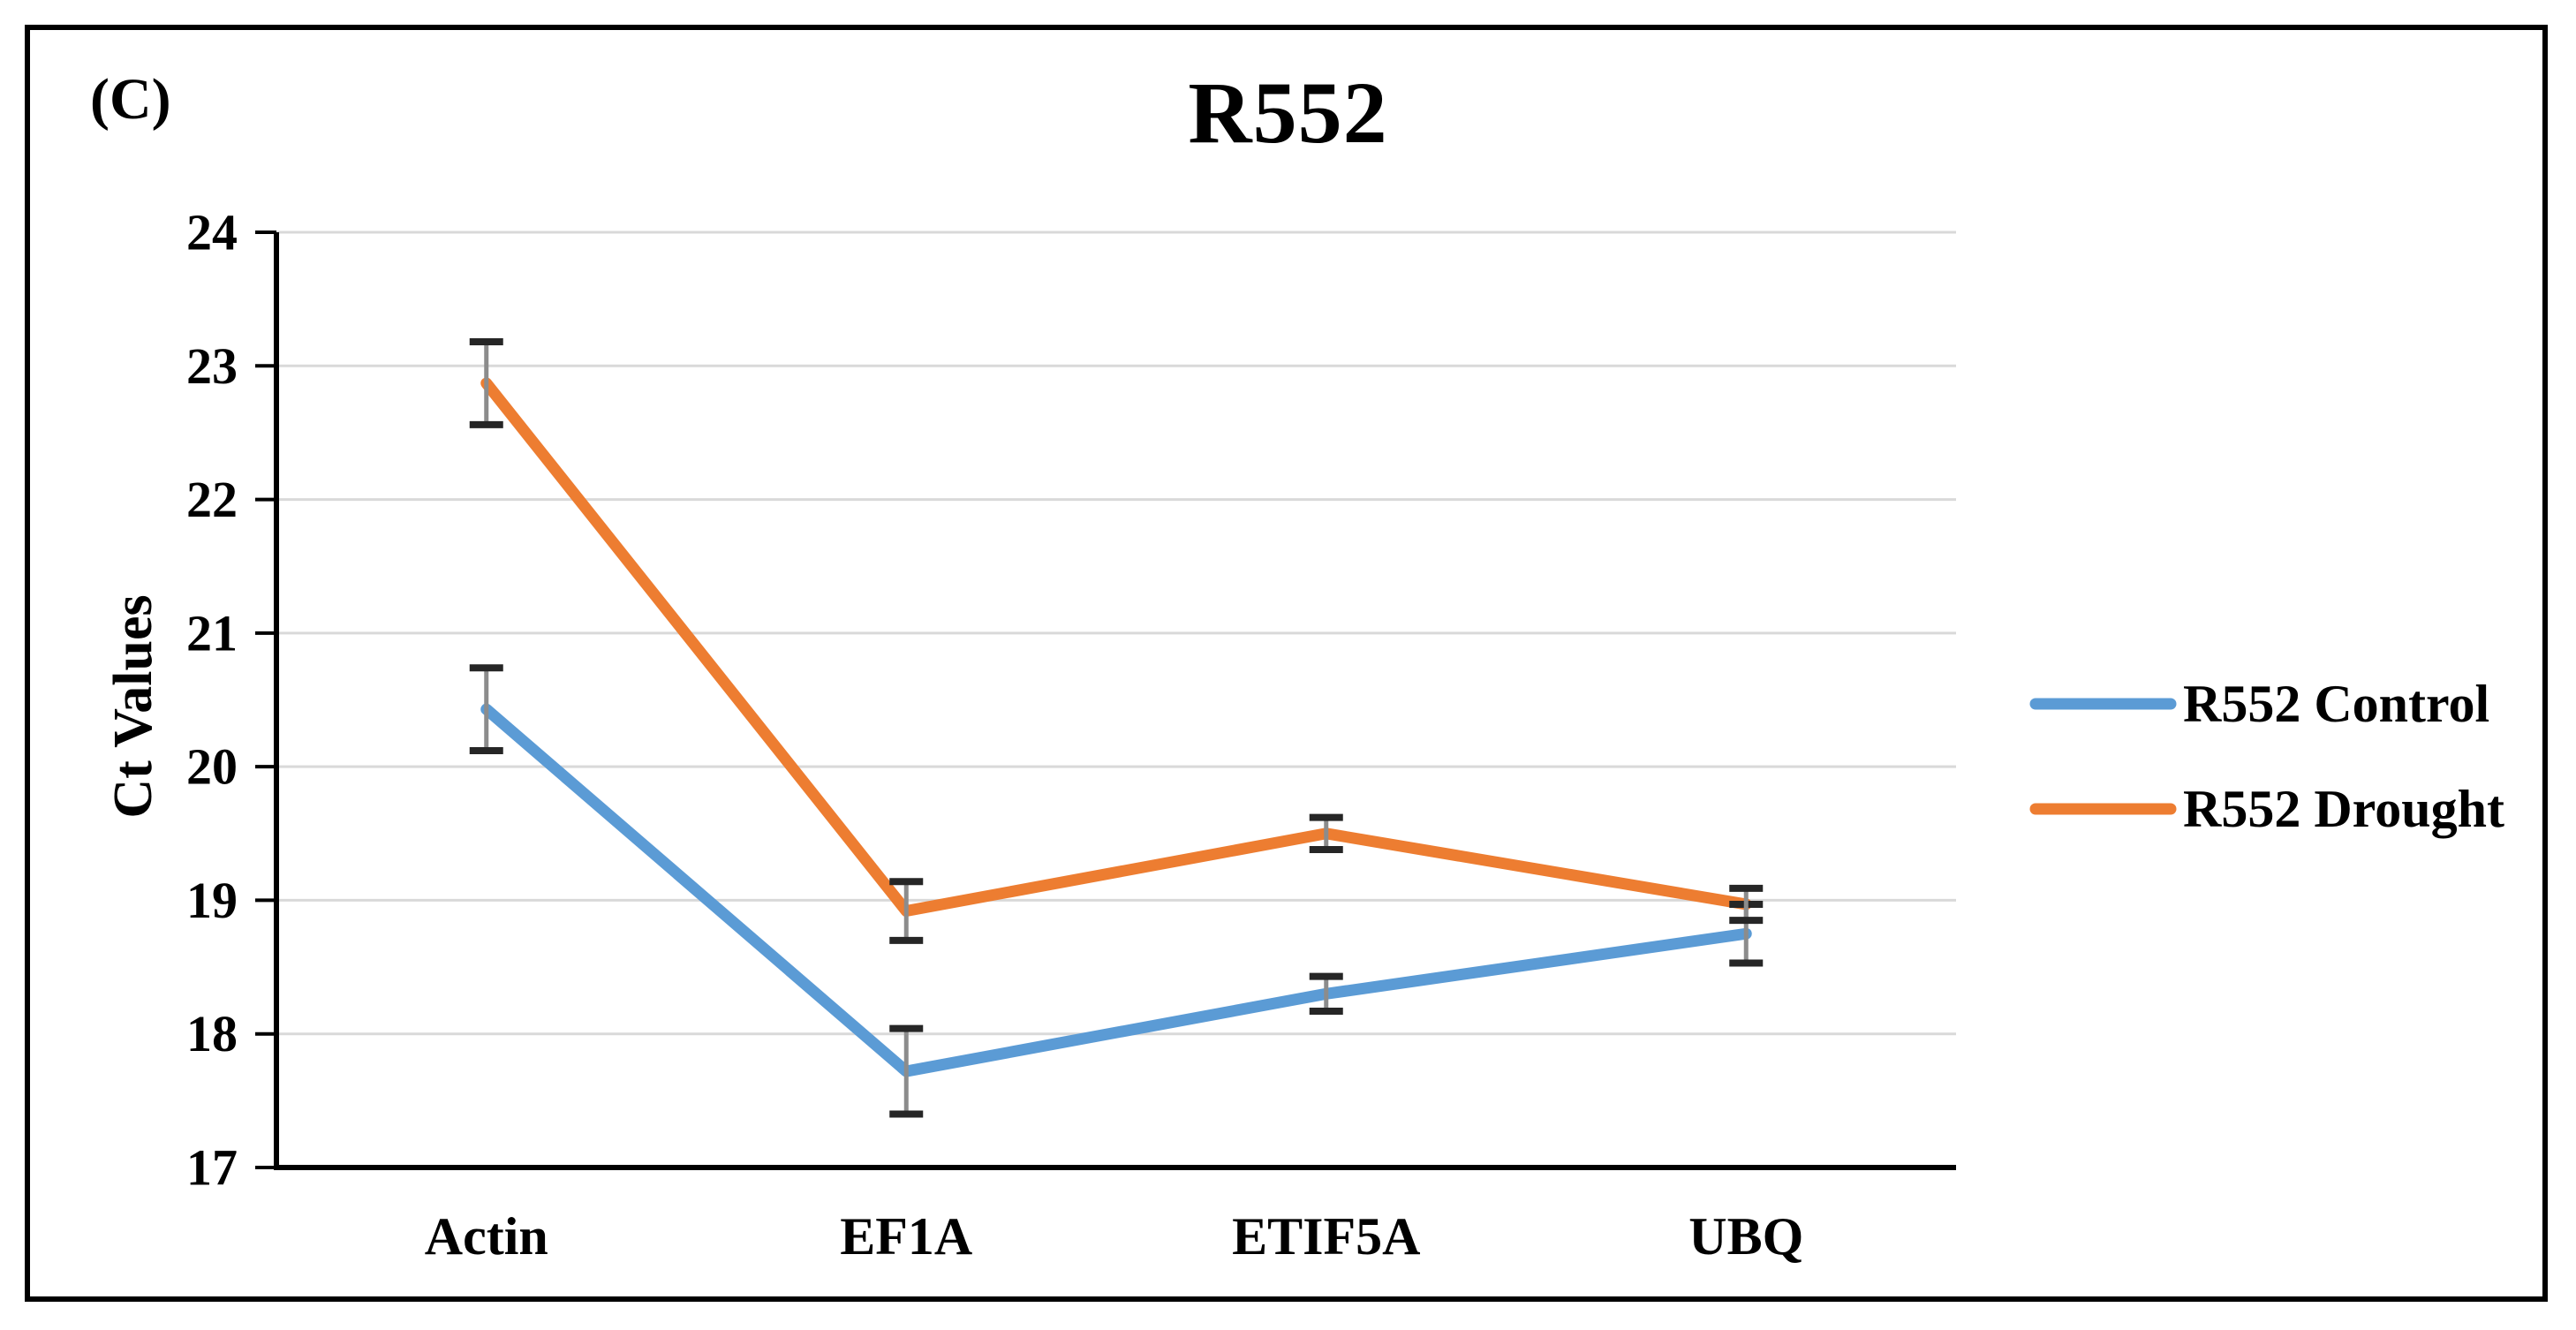 This screenshot has height=1330, width=2576. What do you see at coordinates (2343, 809) in the screenshot?
I see `legend-label-r552-drought: R552 Drought` at bounding box center [2343, 809].